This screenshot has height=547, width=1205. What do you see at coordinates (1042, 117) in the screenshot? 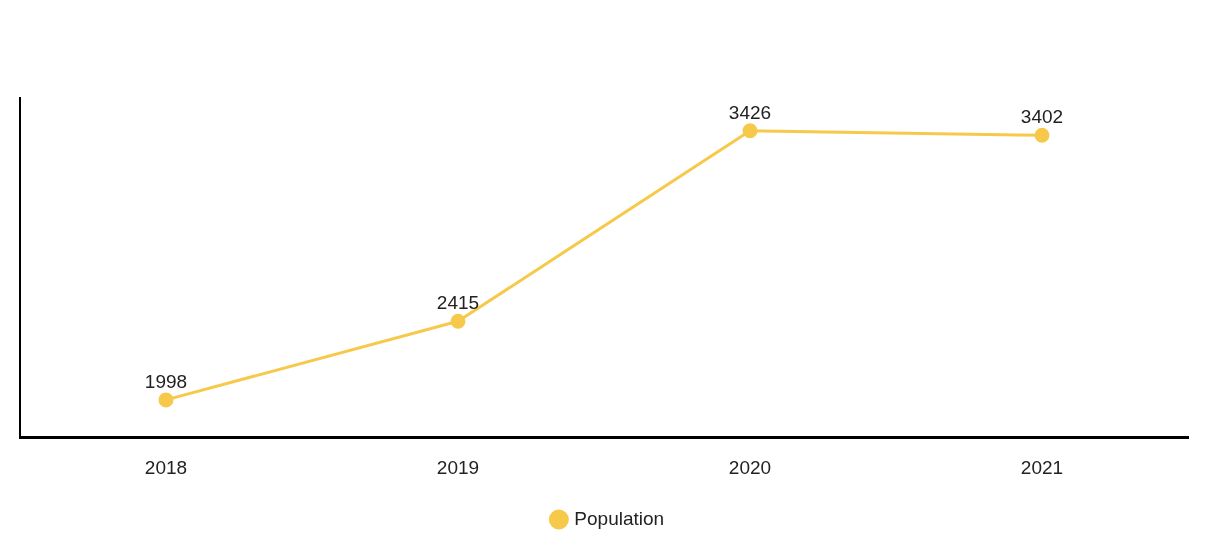
I see `data-label: 3402` at bounding box center [1042, 117].